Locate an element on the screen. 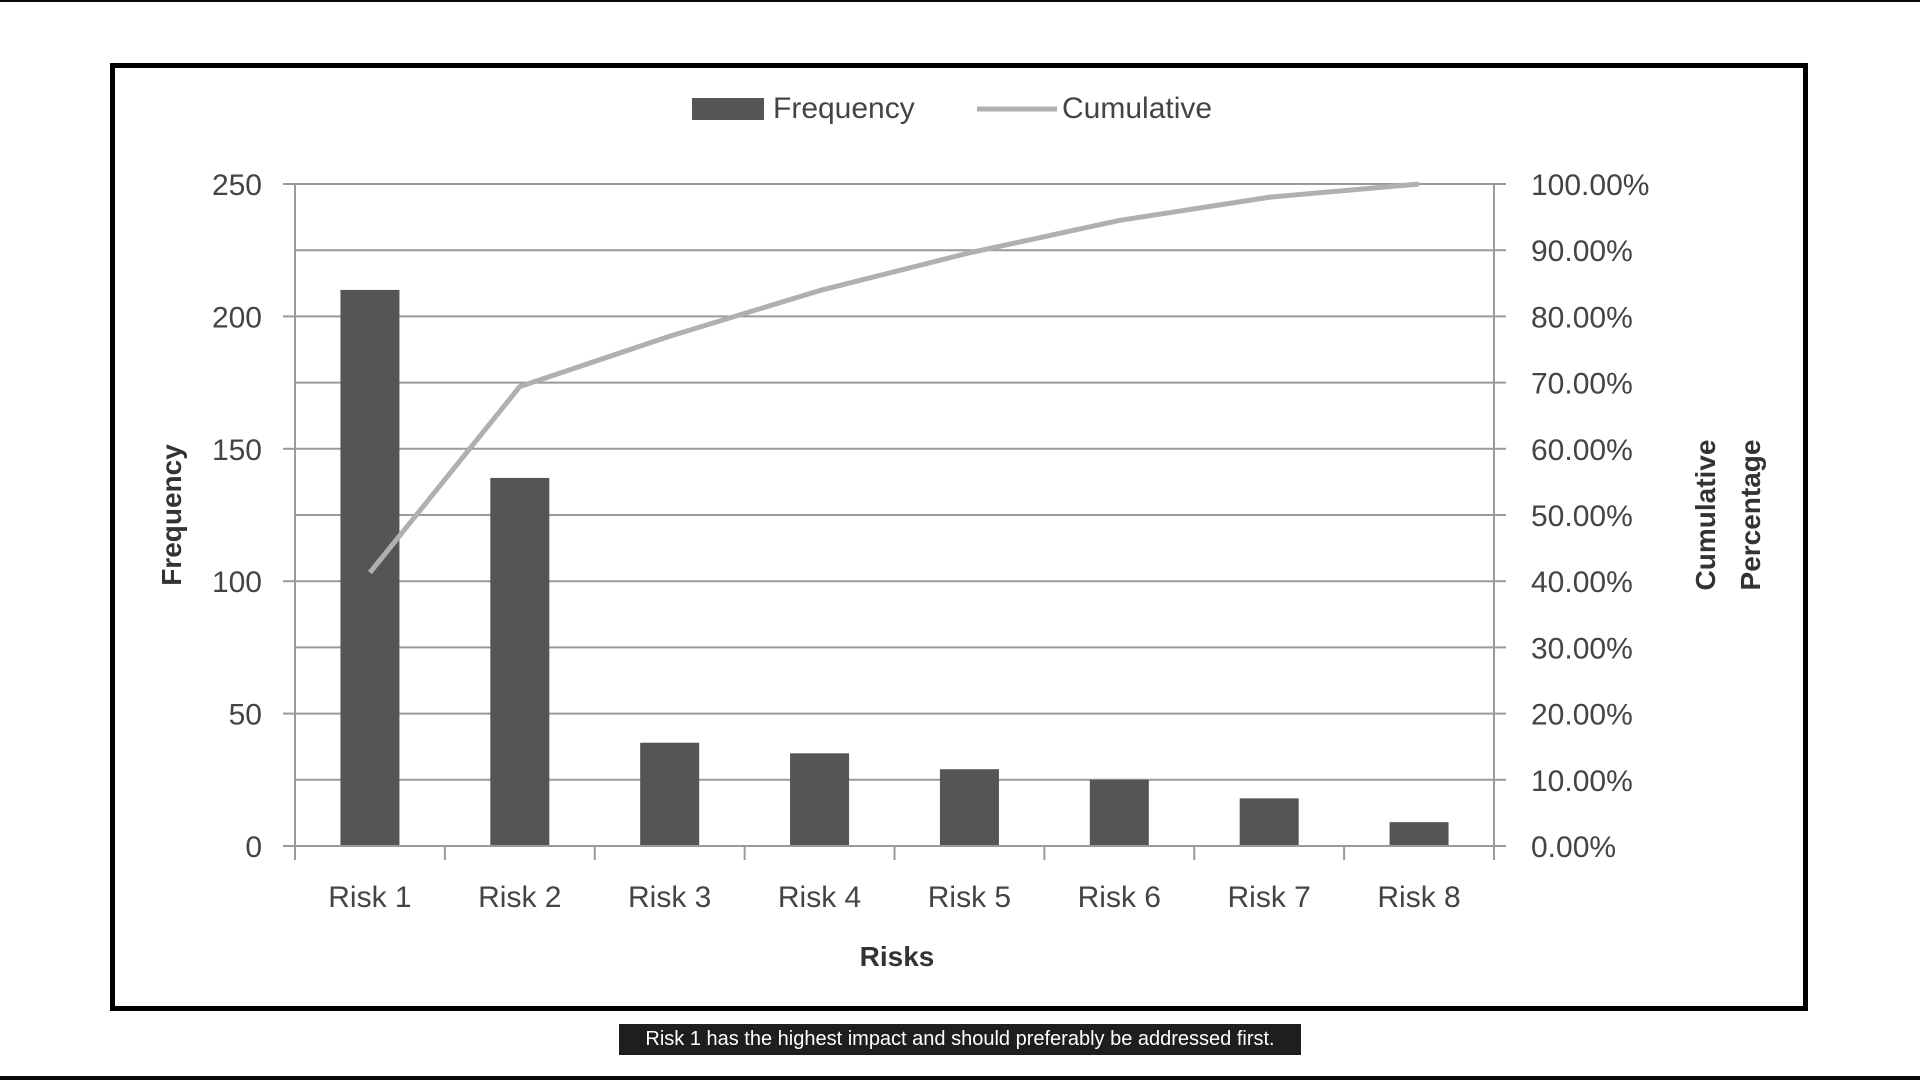  x-tick-label: Risk 3 is located at coordinates (669, 897).